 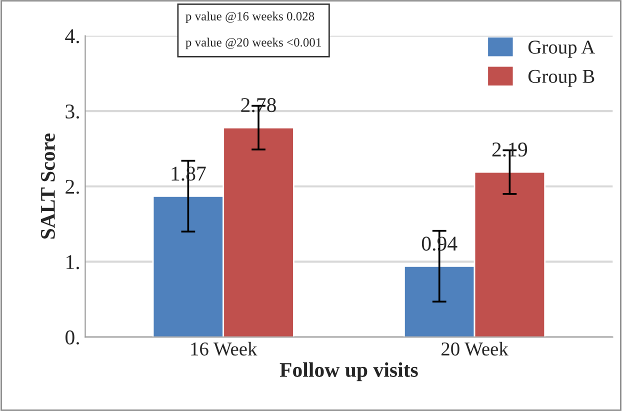 I want to click on data-label: 2.78, so click(x=258, y=105).